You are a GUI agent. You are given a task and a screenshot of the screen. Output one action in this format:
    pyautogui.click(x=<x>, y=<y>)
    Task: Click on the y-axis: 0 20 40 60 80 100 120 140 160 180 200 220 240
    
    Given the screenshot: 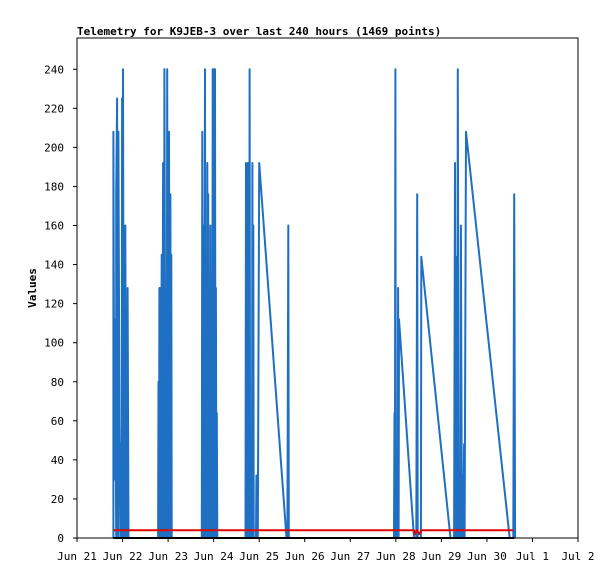 What is the action you would take?
    pyautogui.click(x=60, y=304)
    